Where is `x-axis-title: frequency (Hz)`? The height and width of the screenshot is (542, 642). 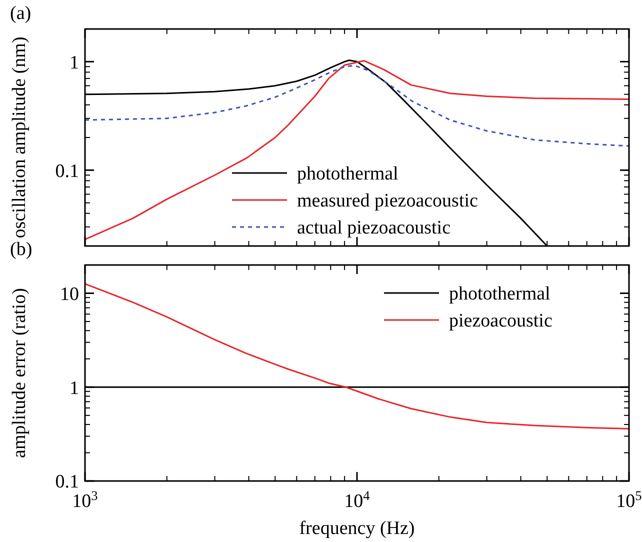
x-axis-title: frequency (Hz) is located at coordinates (357, 528).